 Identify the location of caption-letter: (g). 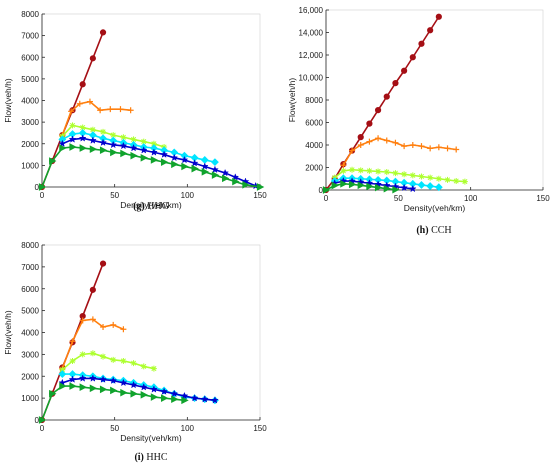
(139, 206).